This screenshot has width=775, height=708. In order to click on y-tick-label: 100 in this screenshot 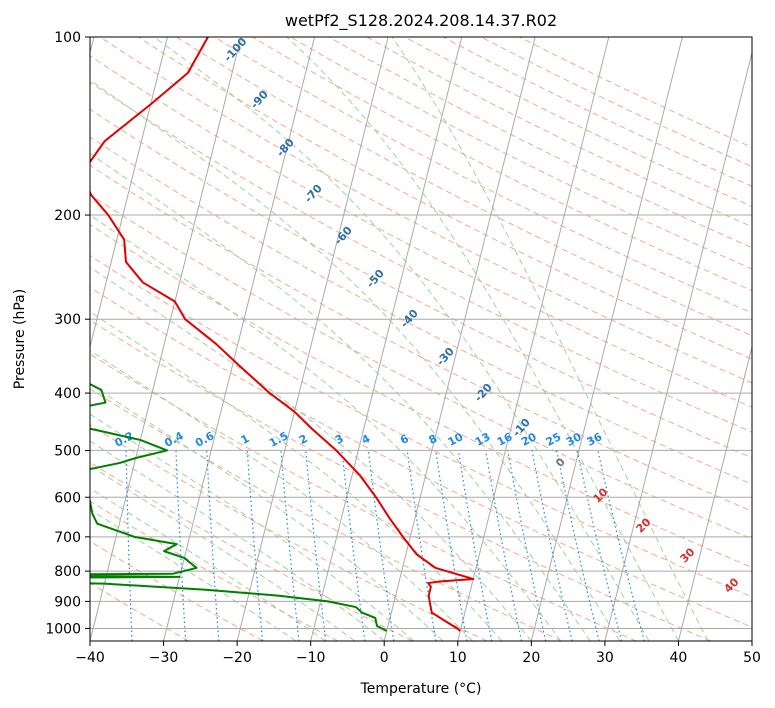, I will do `click(67, 38)`.